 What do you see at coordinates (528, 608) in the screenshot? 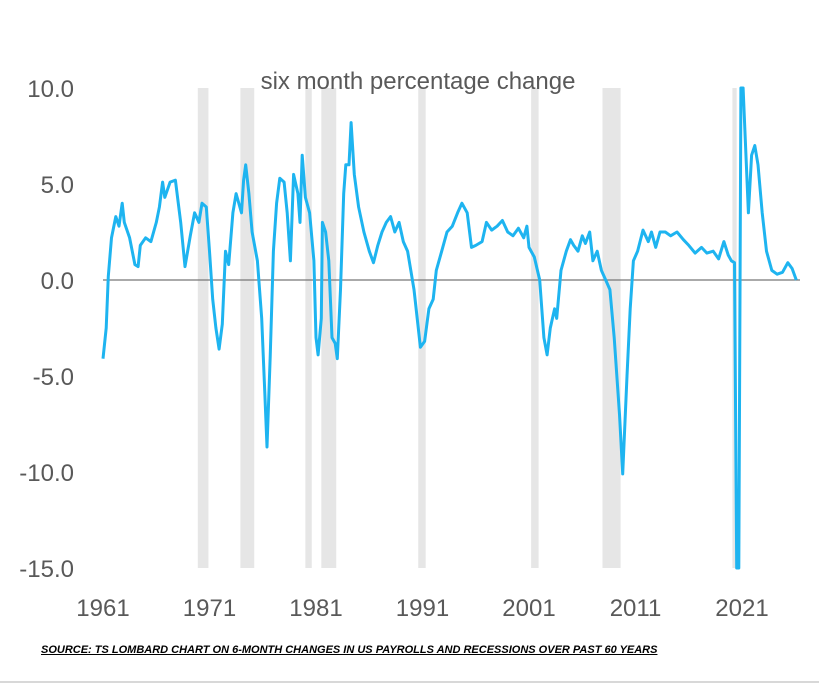
I see `x-tick-label: 2001` at bounding box center [528, 608].